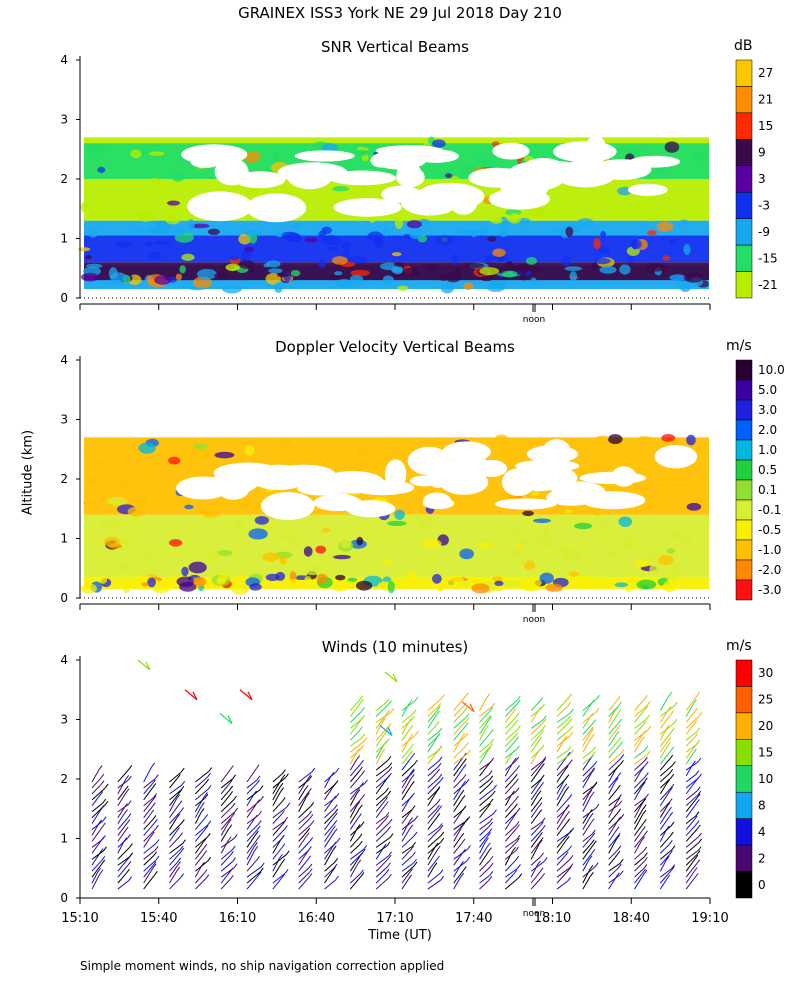 This screenshot has width=800, height=1000. Describe the element at coordinates (771, 370) in the screenshot. I see `colorbar-label: 10.0` at that location.